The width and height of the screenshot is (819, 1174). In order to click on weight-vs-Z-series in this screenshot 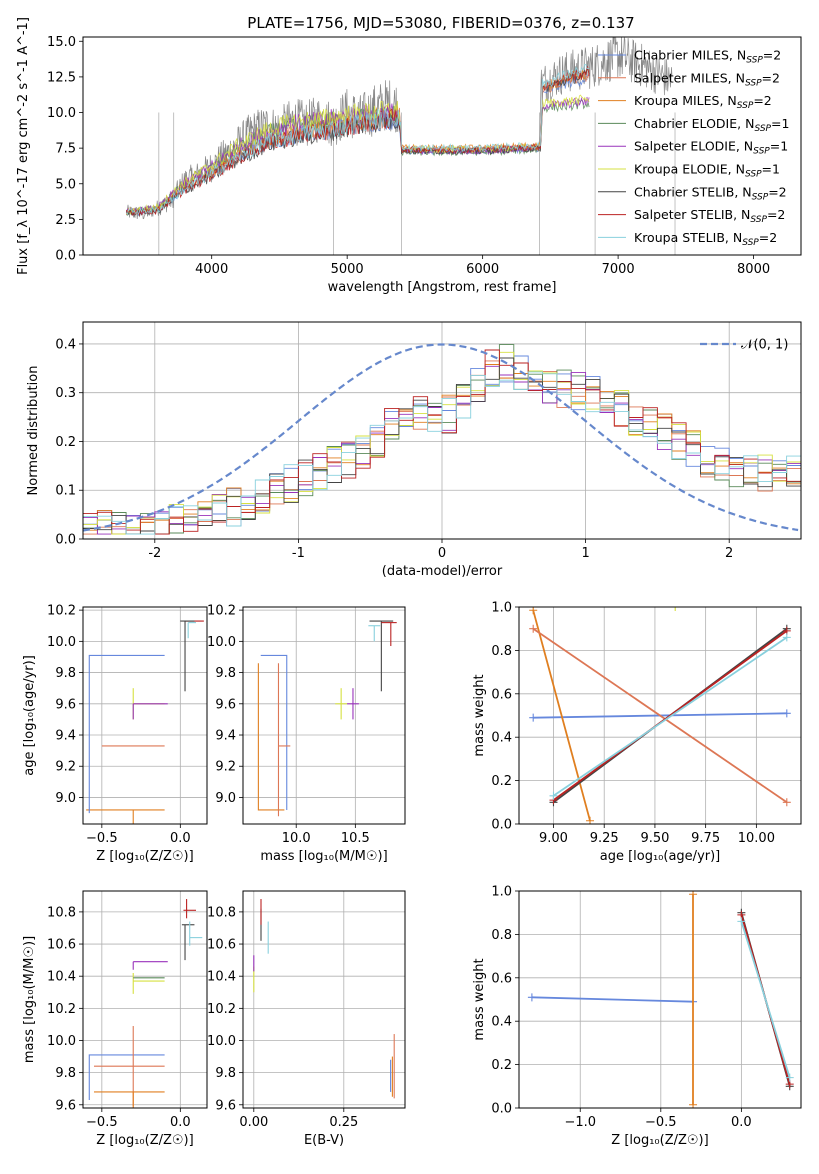, I will do `click(660, 999)`.